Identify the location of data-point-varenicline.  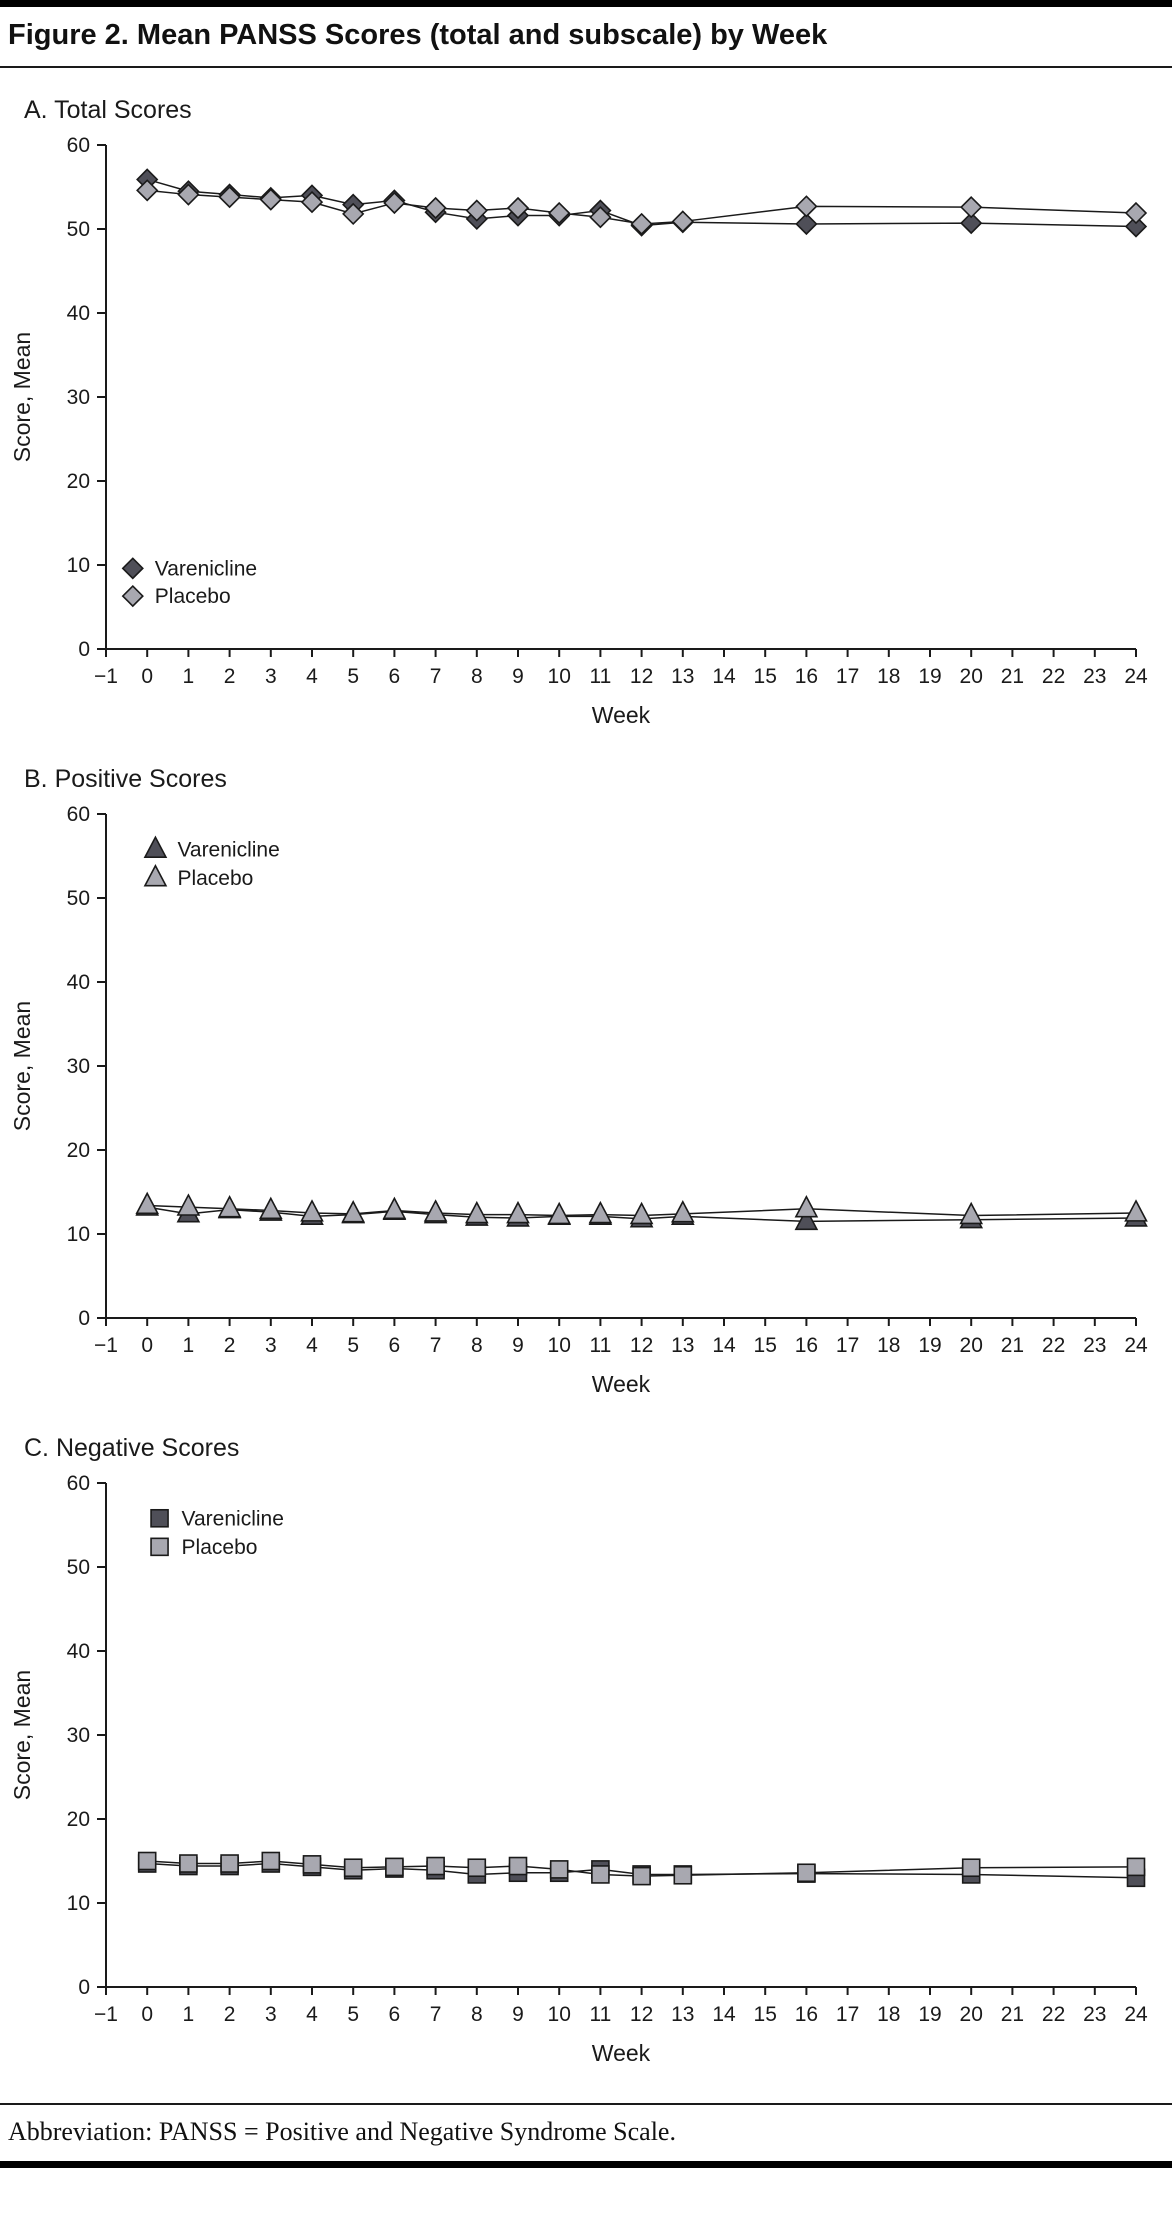
(806, 1219).